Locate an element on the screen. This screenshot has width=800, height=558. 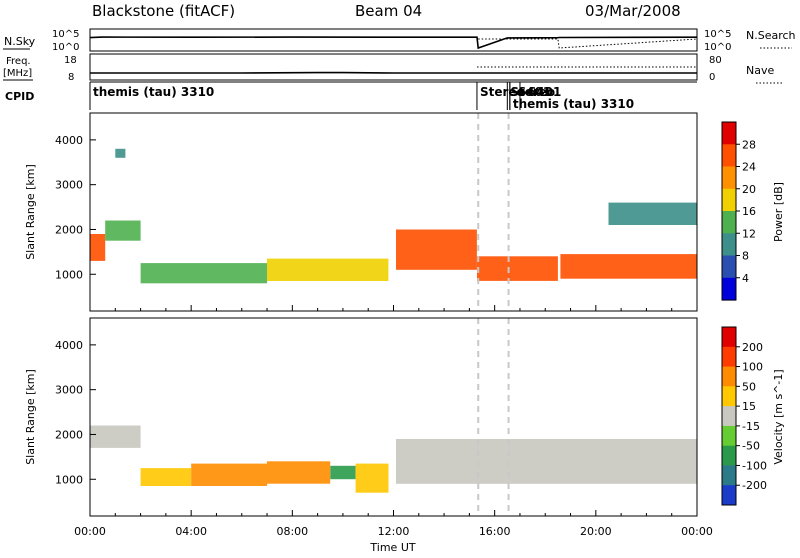
power-colorbar-label: Power [dB] is located at coordinates (778, 212).